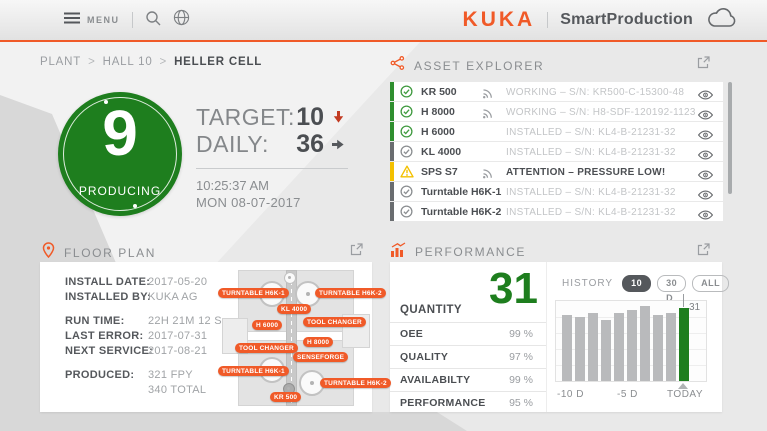 The height and width of the screenshot is (431, 767). Describe the element at coordinates (291, 338) in the screenshot. I see `floorplan-rail` at that location.